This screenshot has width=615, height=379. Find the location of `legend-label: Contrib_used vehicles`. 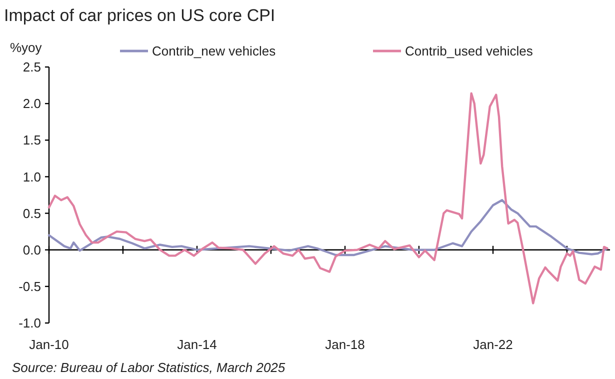

legend-label: Contrib_used vehicles is located at coordinates (469, 51).